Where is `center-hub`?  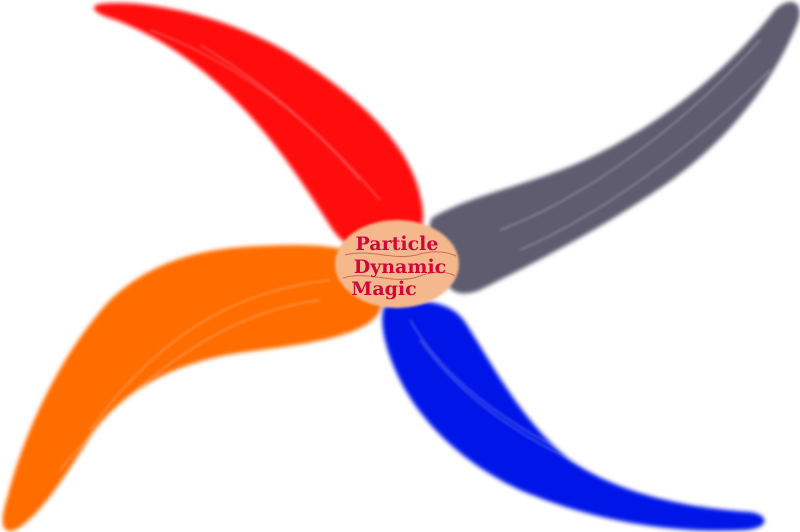
center-hub is located at coordinates (397, 264).